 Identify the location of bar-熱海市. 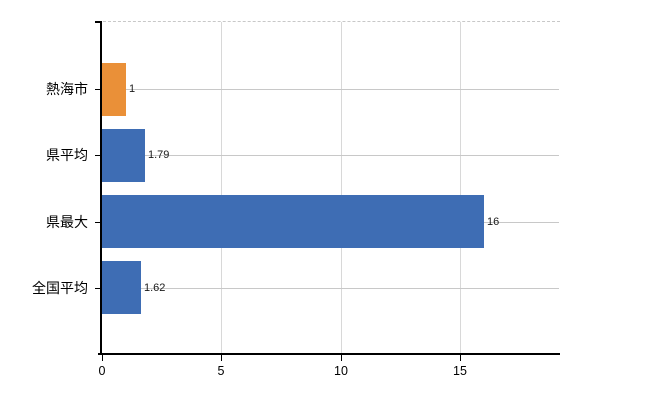
(114, 89).